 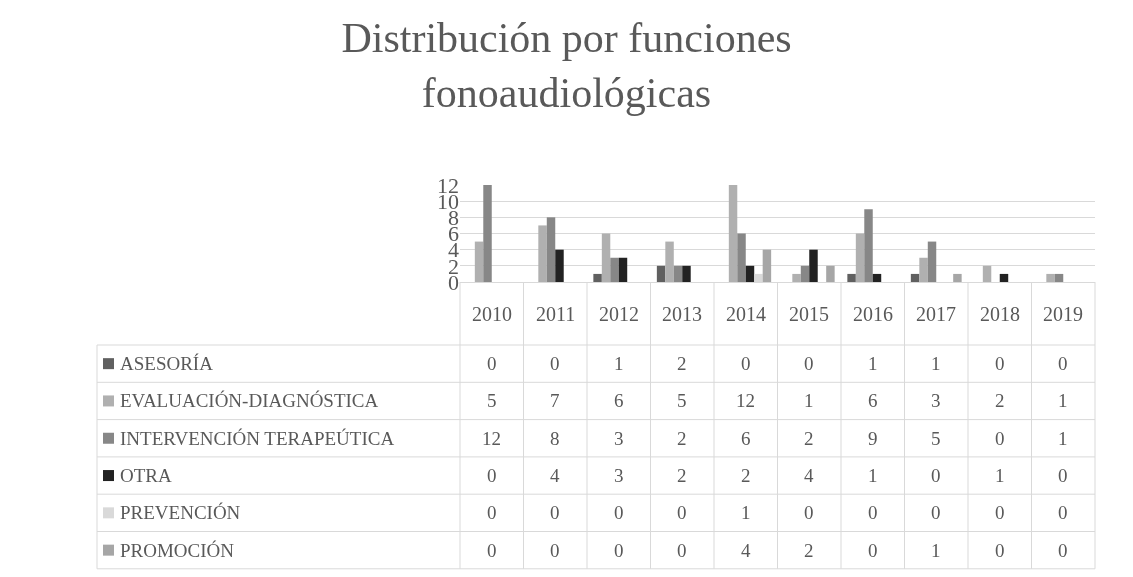 What do you see at coordinates (682, 314) in the screenshot?
I see `x-tick-label: 2013` at bounding box center [682, 314].